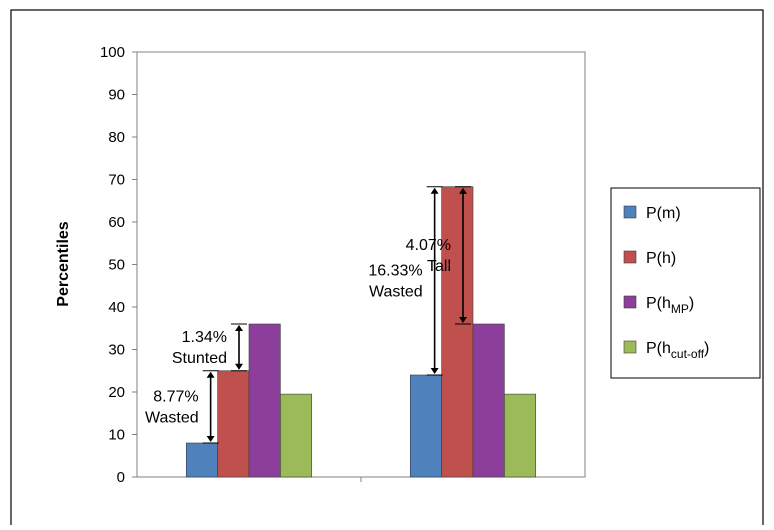 Image resolution: width=774 pixels, height=530 pixels. What do you see at coordinates (688, 354) in the screenshot?
I see `legend-label-subscript: cut-off` at bounding box center [688, 354].